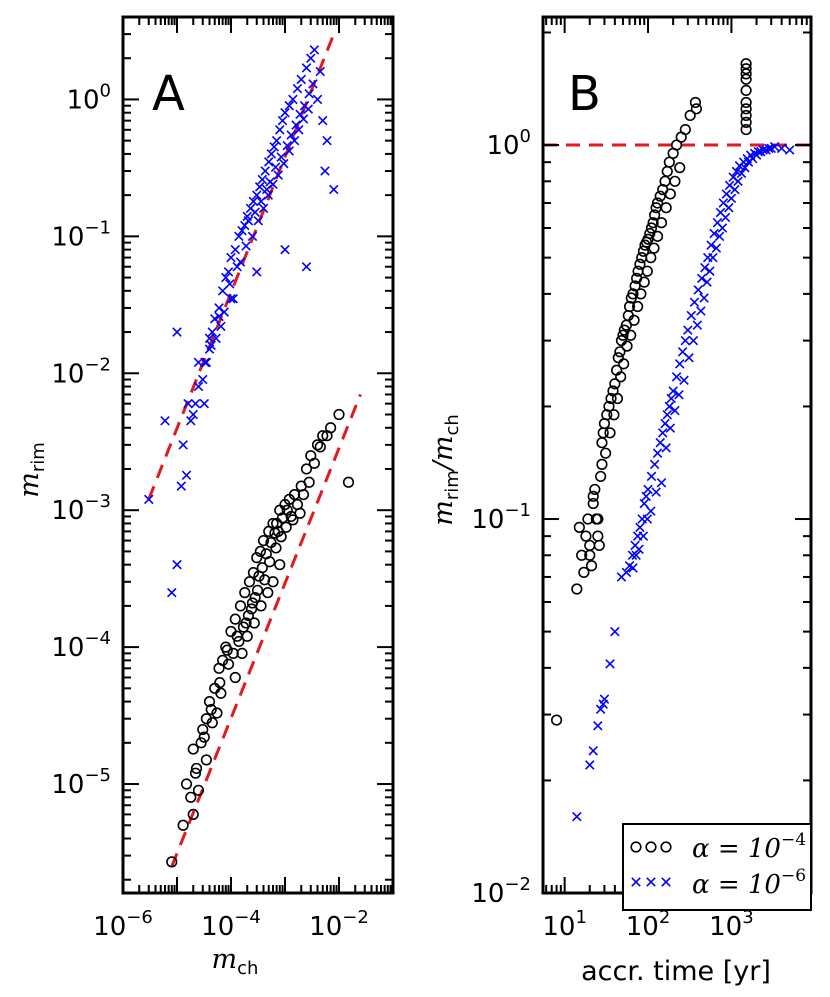 The width and height of the screenshot is (830, 997). I want to click on panel-b-xtick-label-exp: 2, so click(664, 917).